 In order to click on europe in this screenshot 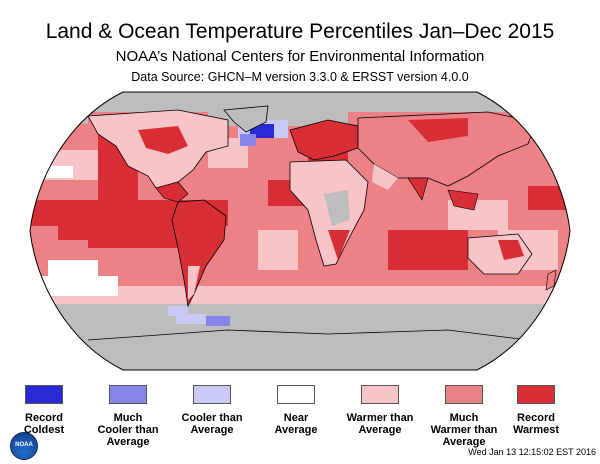, I will do `click(324, 140)`.